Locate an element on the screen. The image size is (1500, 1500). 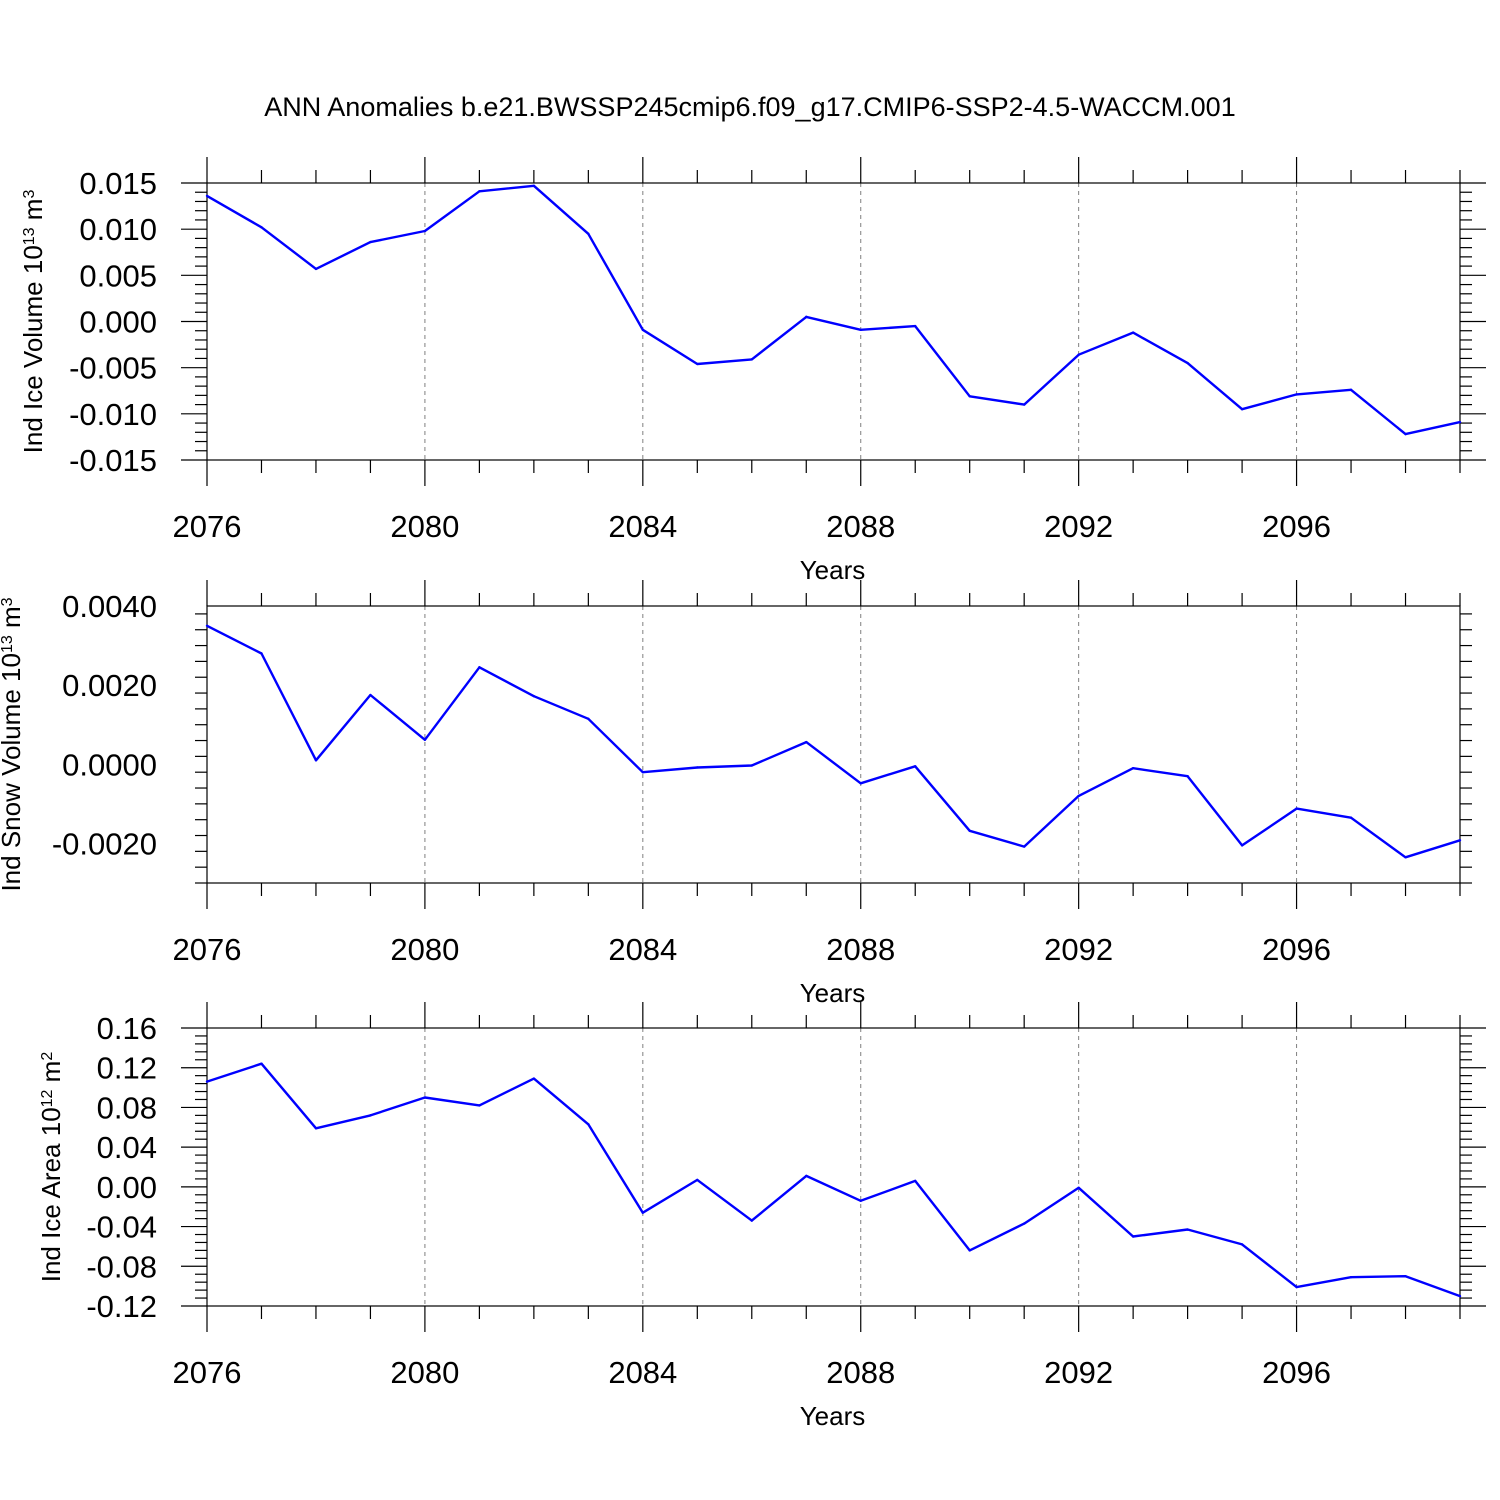
y-tick-label: -0.04 is located at coordinates (121, 1227).